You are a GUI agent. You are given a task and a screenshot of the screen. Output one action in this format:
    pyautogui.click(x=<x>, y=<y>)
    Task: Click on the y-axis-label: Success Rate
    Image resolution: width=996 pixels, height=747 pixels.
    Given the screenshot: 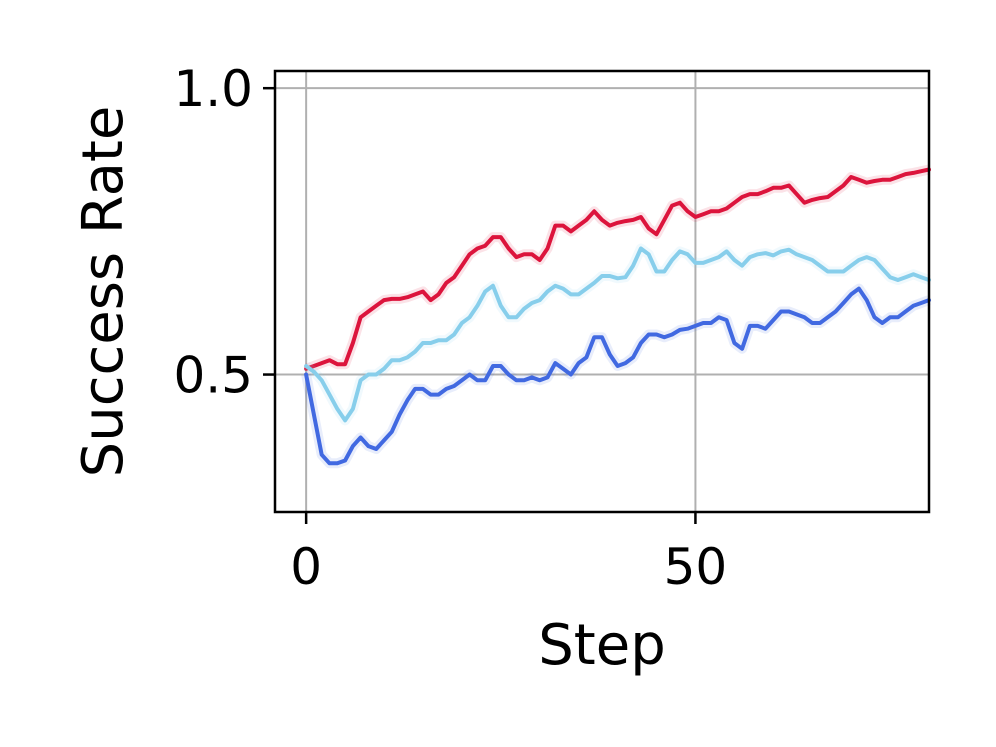 What is the action you would take?
    pyautogui.click(x=103, y=292)
    